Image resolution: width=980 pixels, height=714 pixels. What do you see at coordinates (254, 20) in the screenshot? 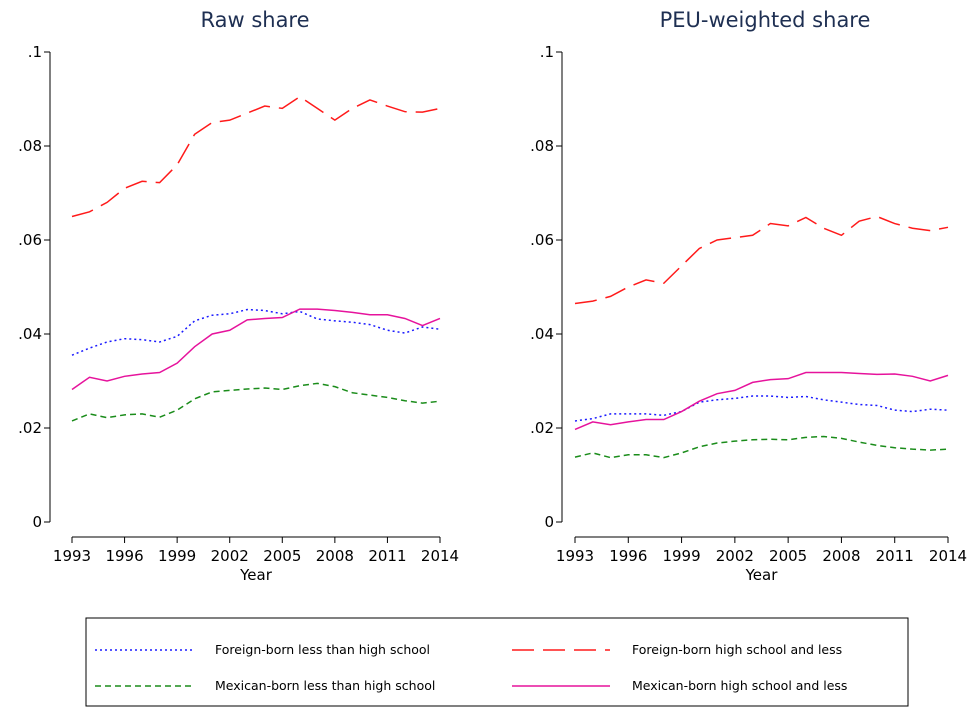
I see `chart-title: Raw share` at bounding box center [254, 20].